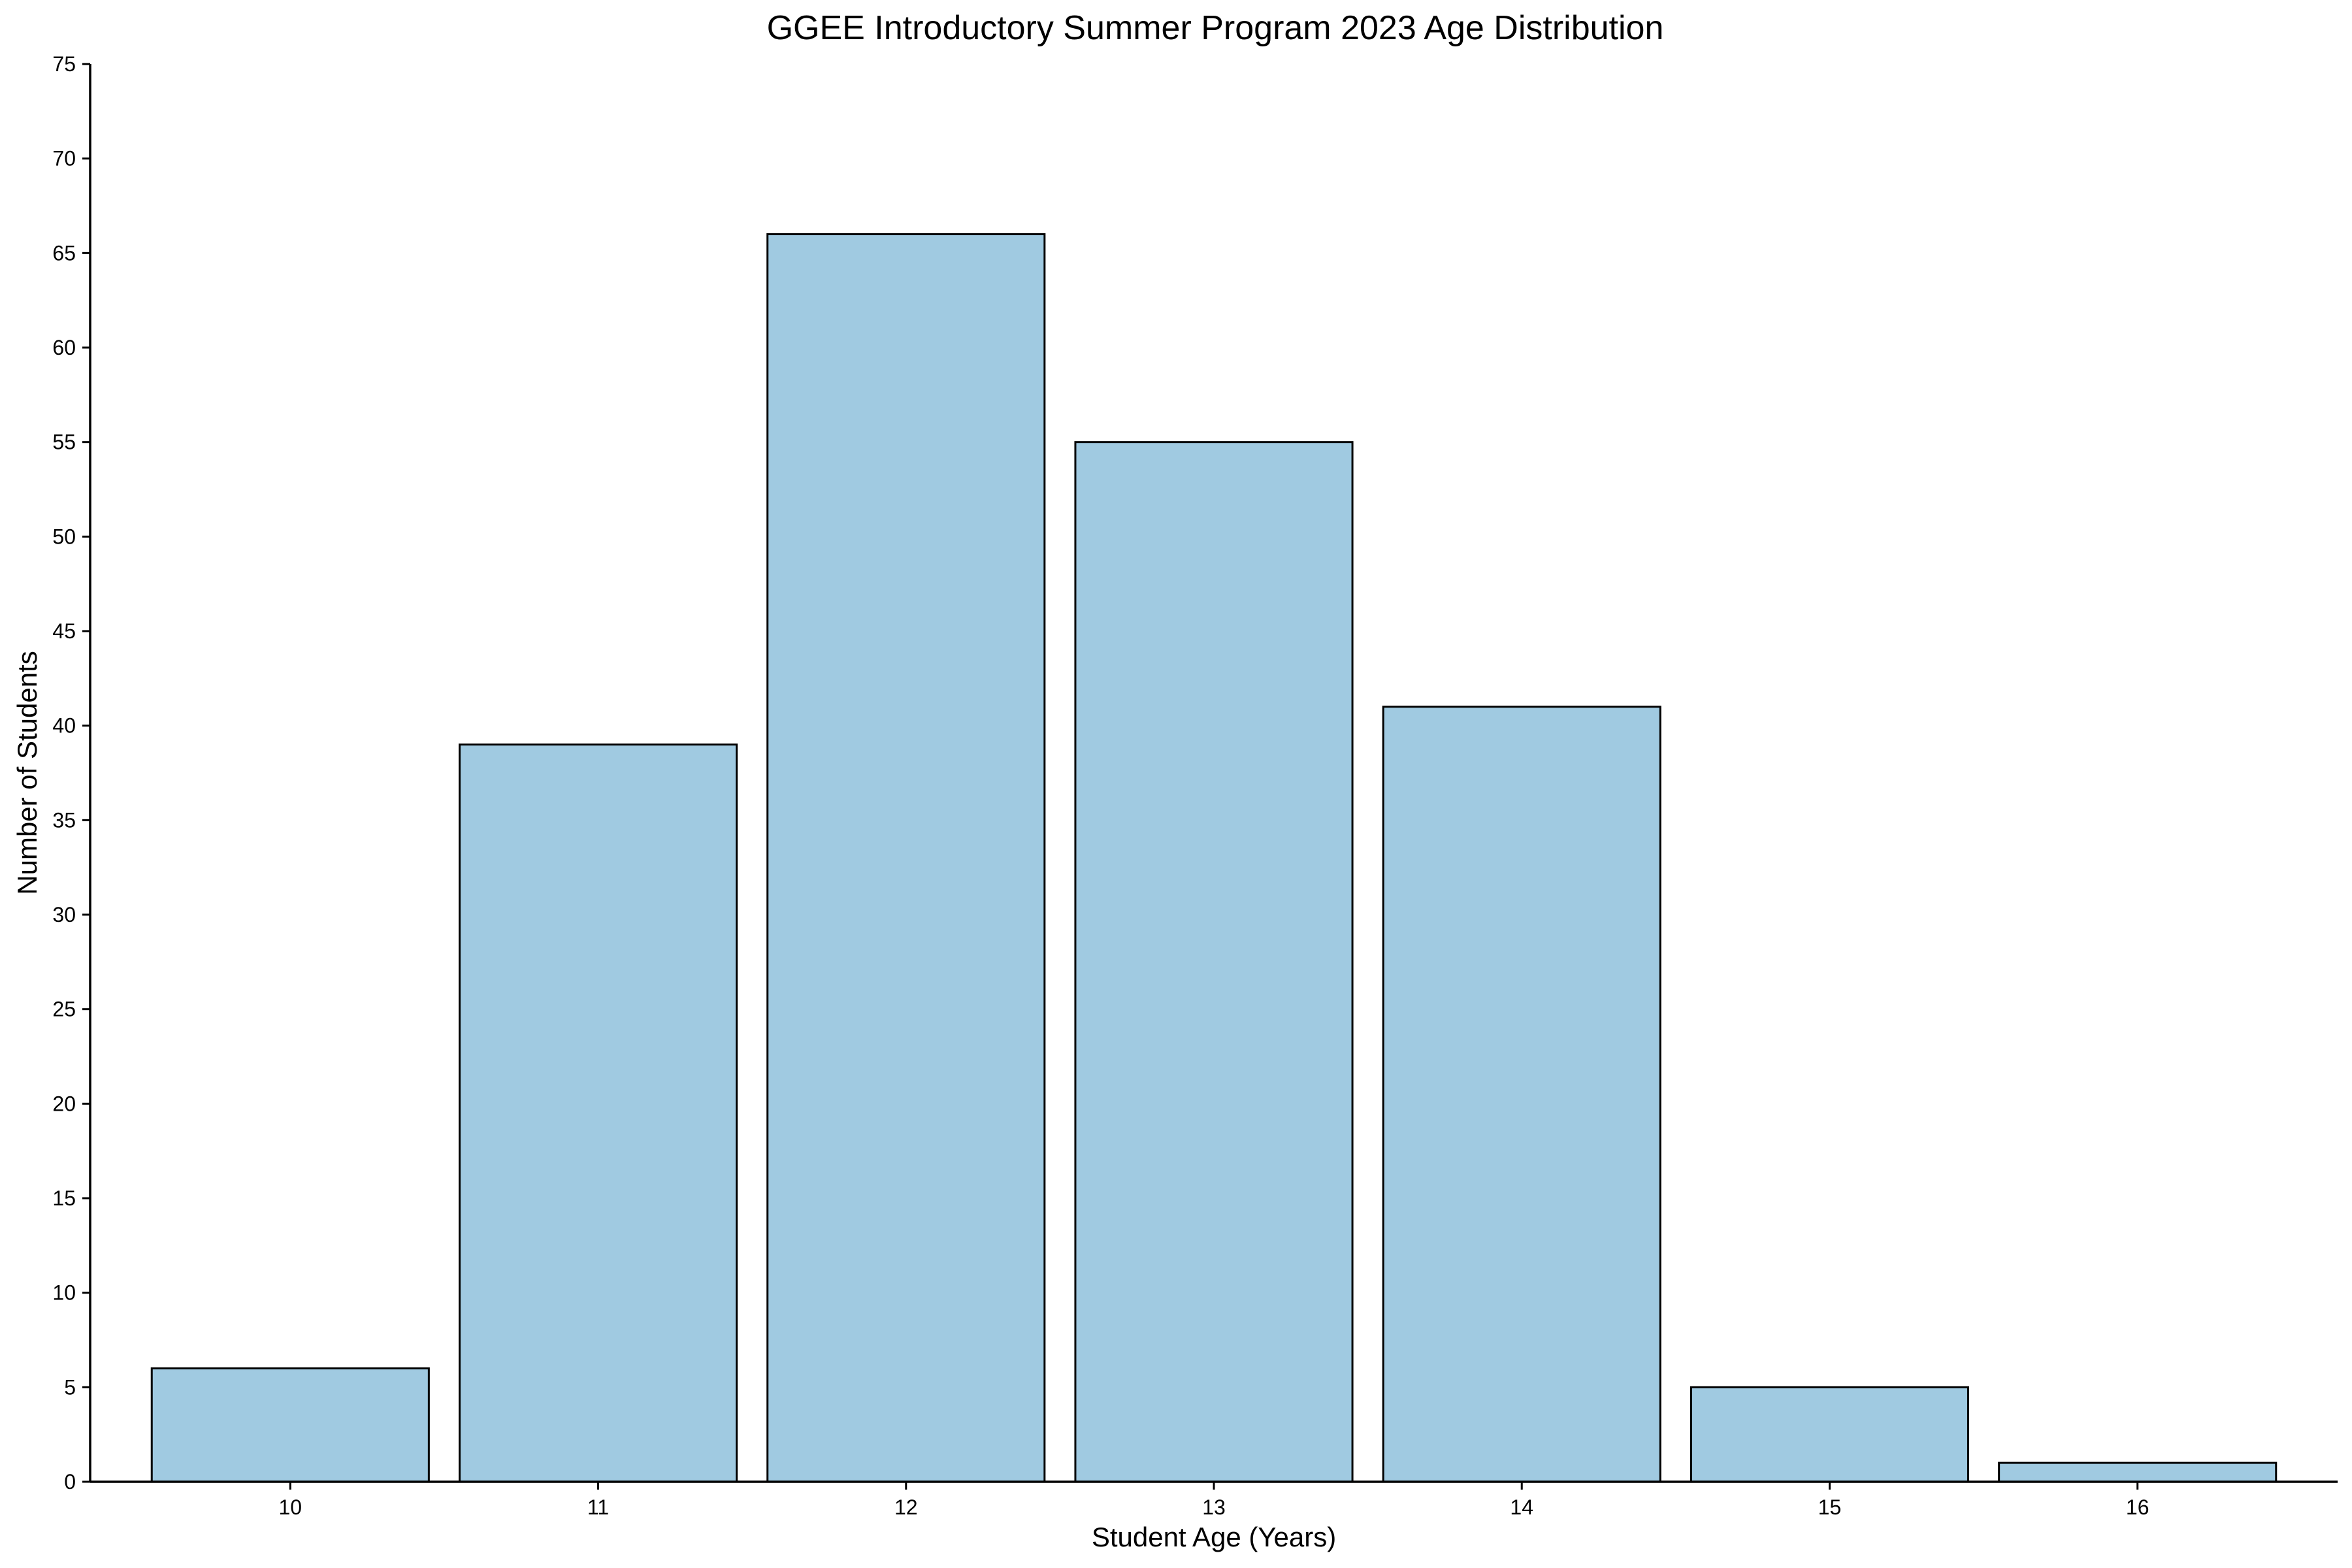 This screenshot has height=1568, width=2352. I want to click on x-tick-label: 13, so click(1214, 1507).